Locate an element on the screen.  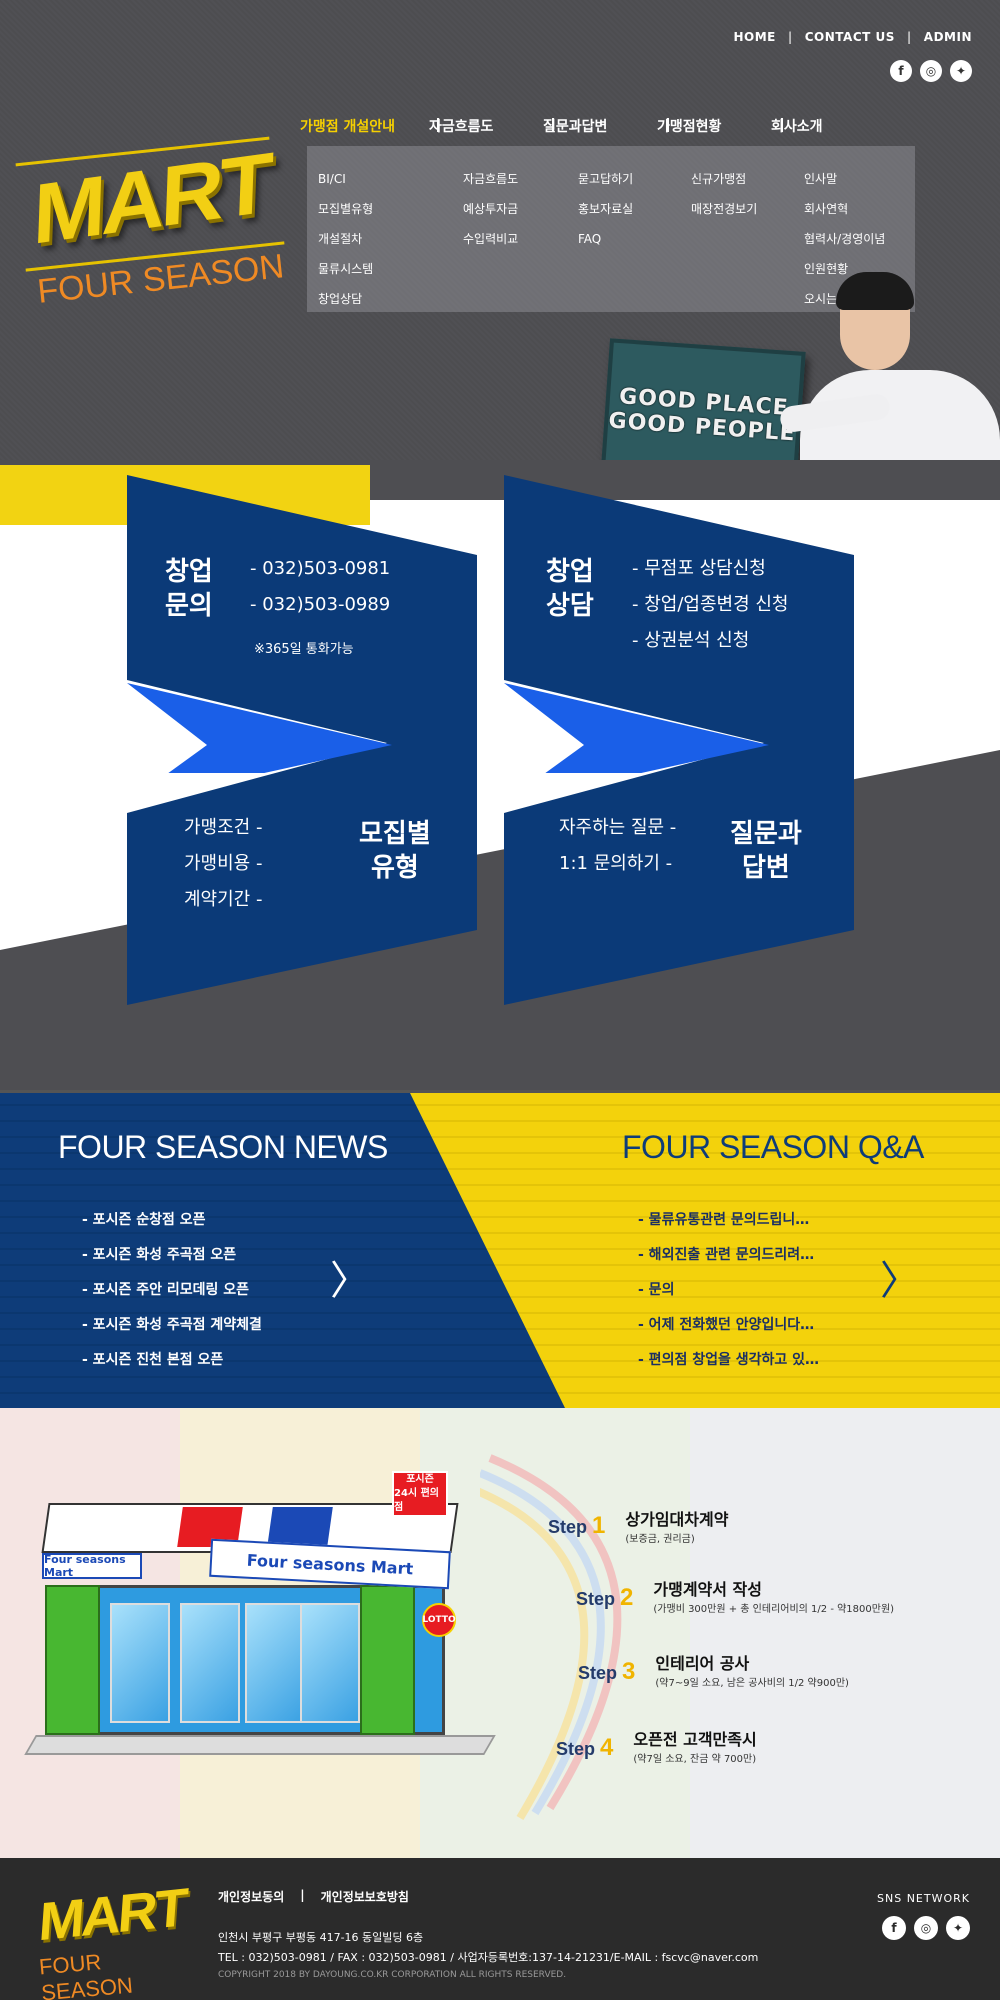
privacy-consent-link: 개인정보동의 is located at coordinates (251, 1897).